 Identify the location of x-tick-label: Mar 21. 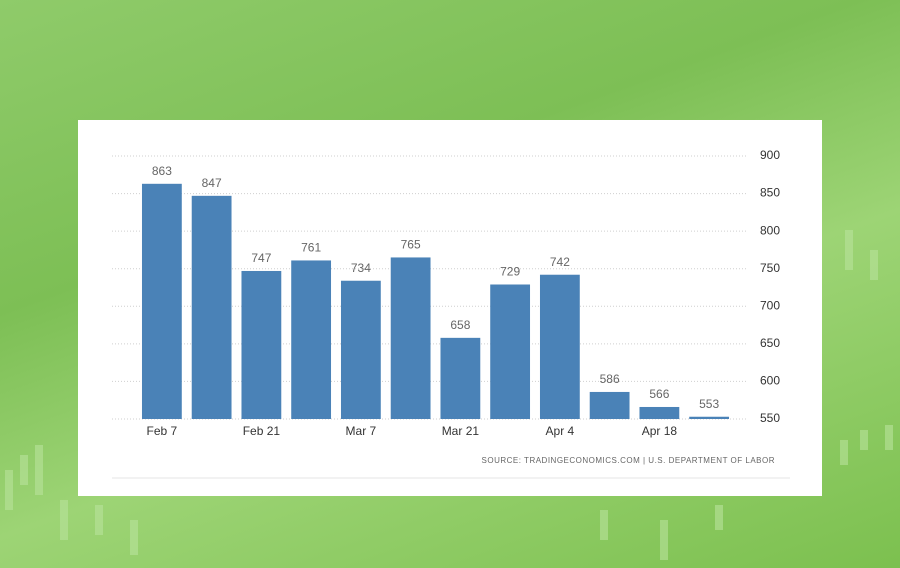
(461, 431).